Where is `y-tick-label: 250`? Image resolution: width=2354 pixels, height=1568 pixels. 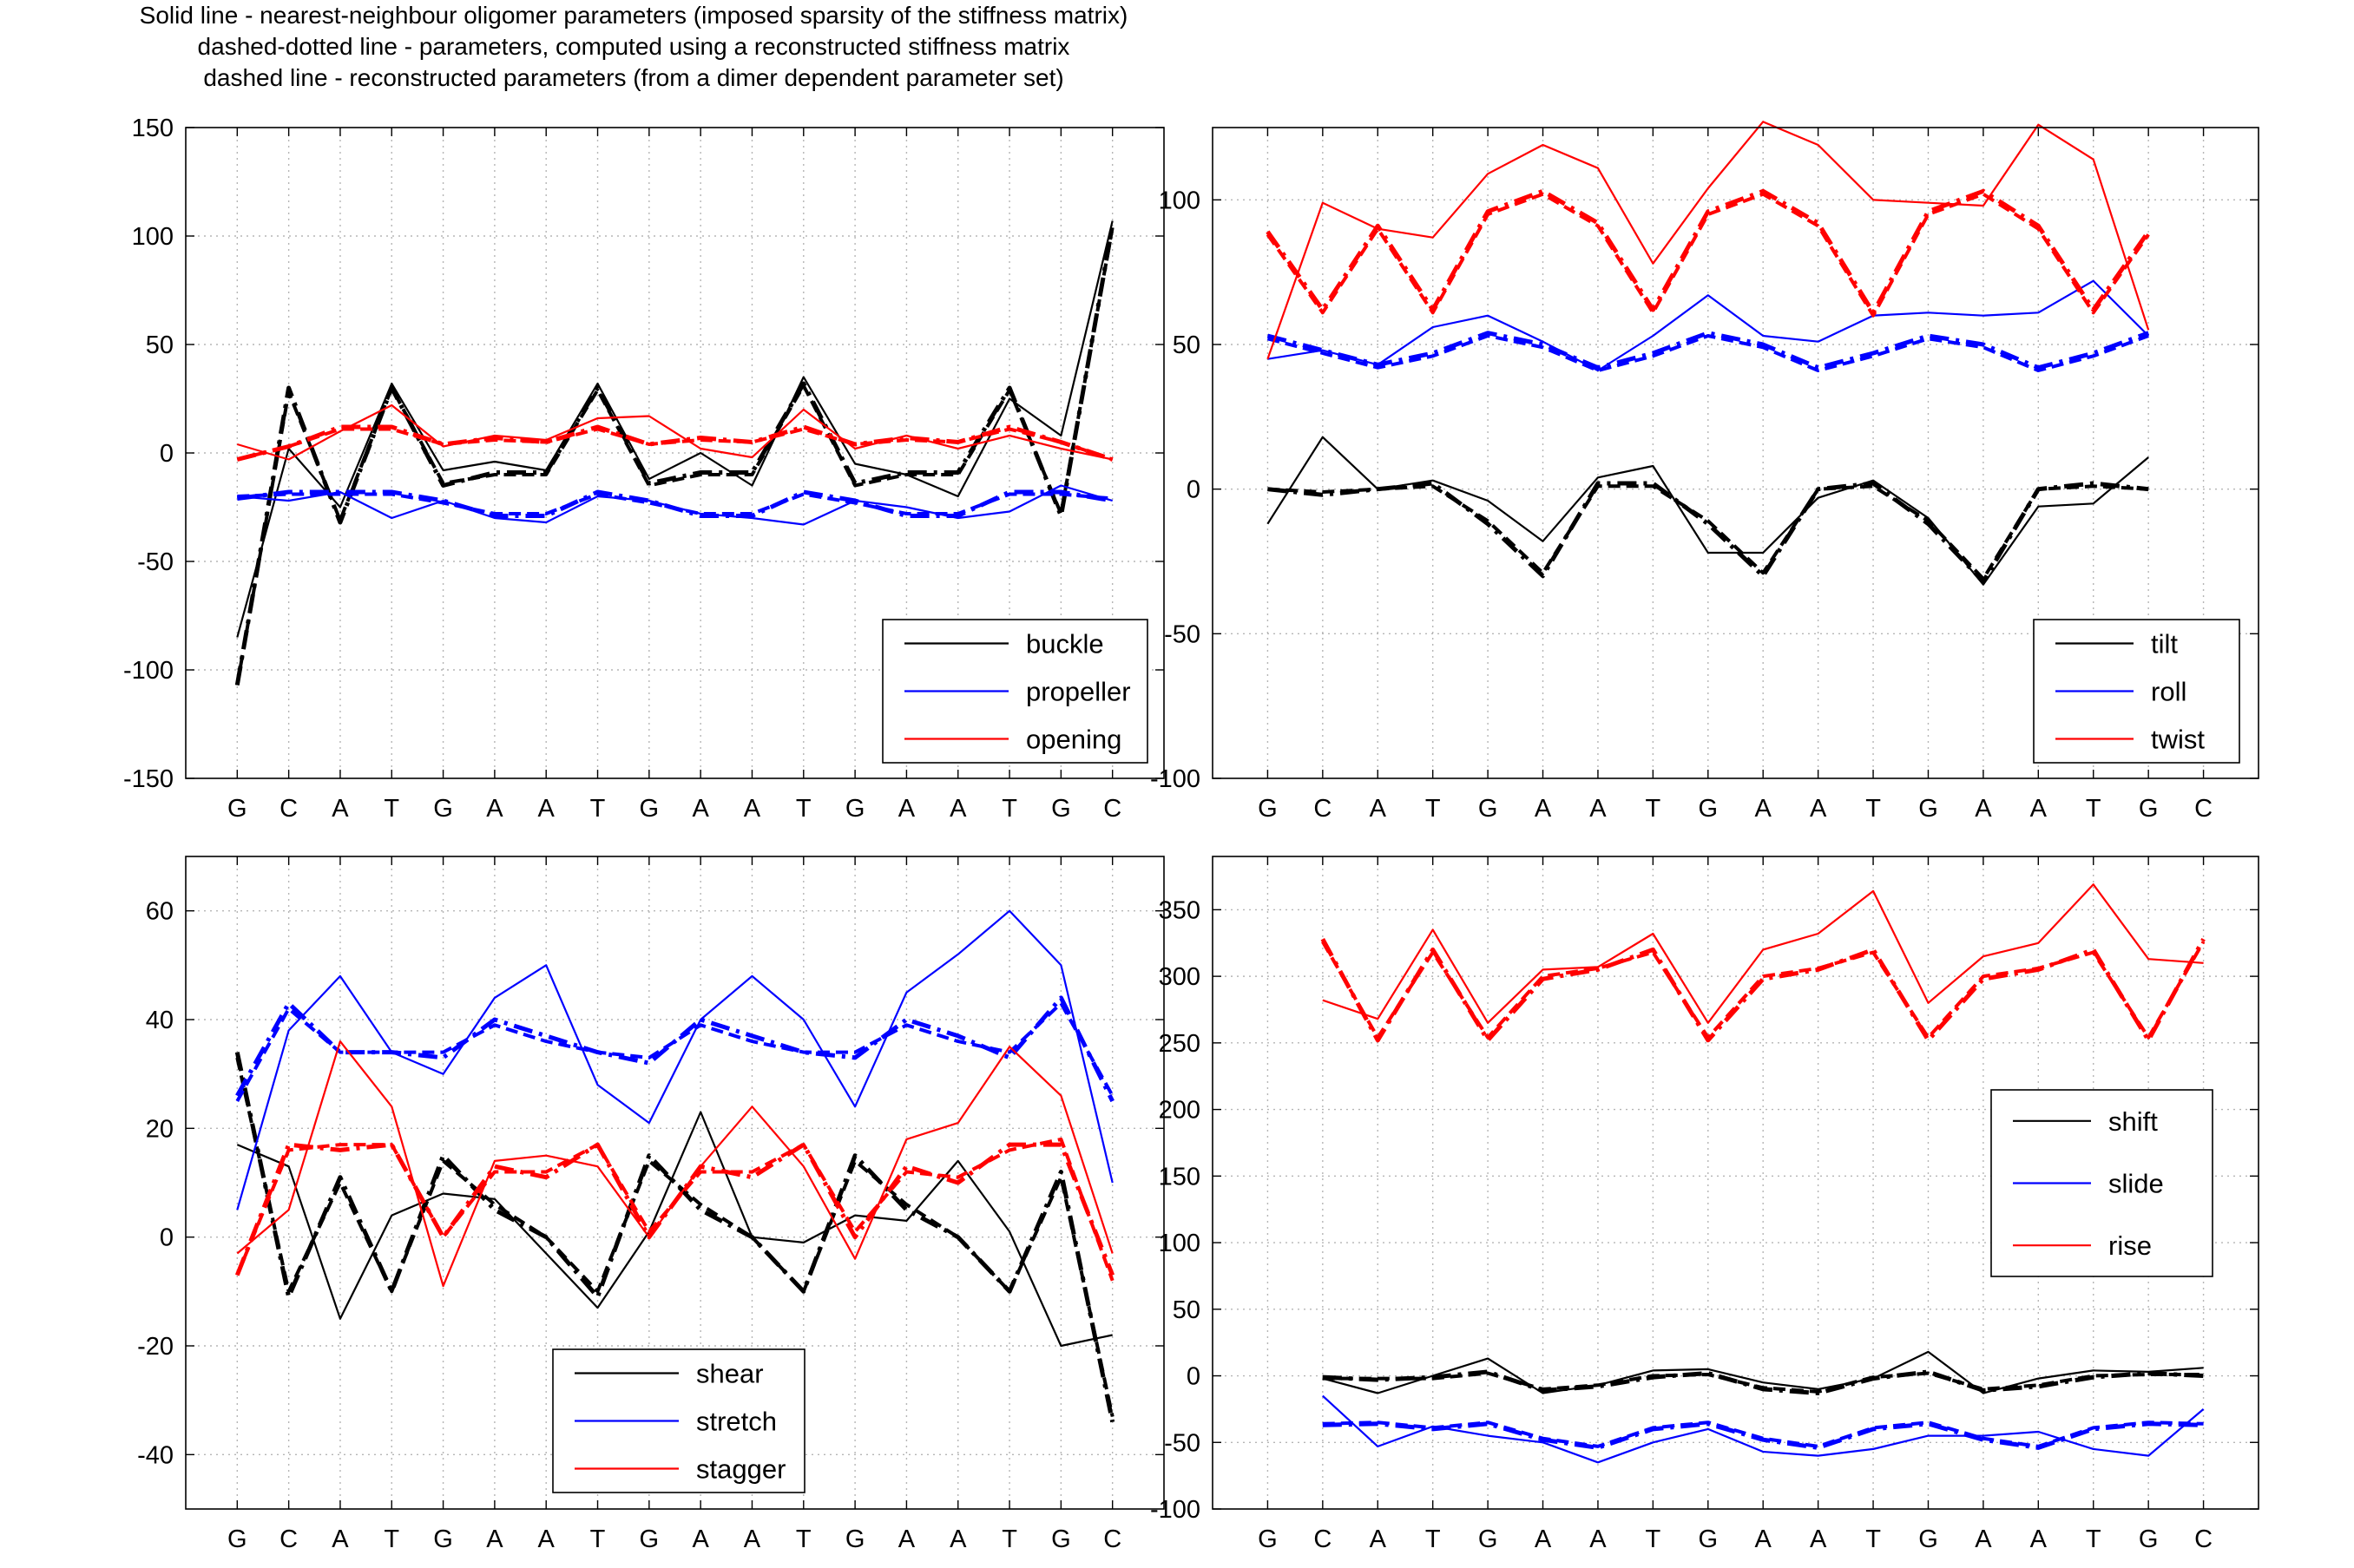
y-tick-label: 250 is located at coordinates (1179, 1044).